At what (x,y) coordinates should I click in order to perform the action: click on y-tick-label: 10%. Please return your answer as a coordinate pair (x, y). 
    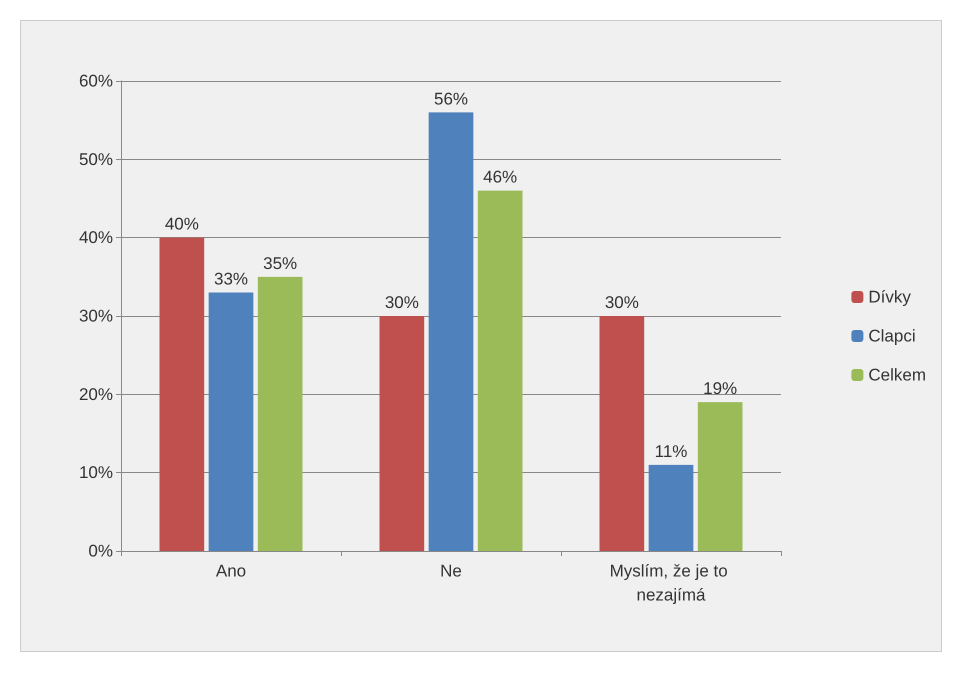
    Looking at the image, I should click on (95, 472).